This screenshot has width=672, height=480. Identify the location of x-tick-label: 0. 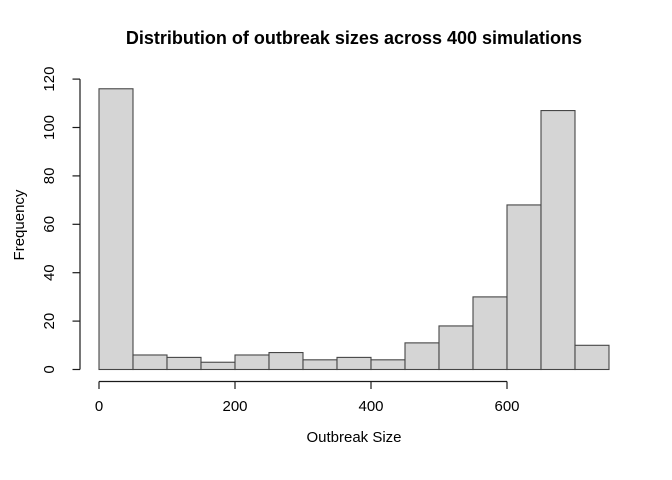
(99, 406).